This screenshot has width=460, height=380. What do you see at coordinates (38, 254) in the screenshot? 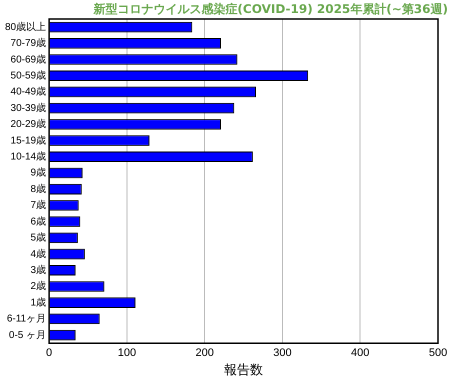
I see `y-tick-label: 4歳` at bounding box center [38, 254].